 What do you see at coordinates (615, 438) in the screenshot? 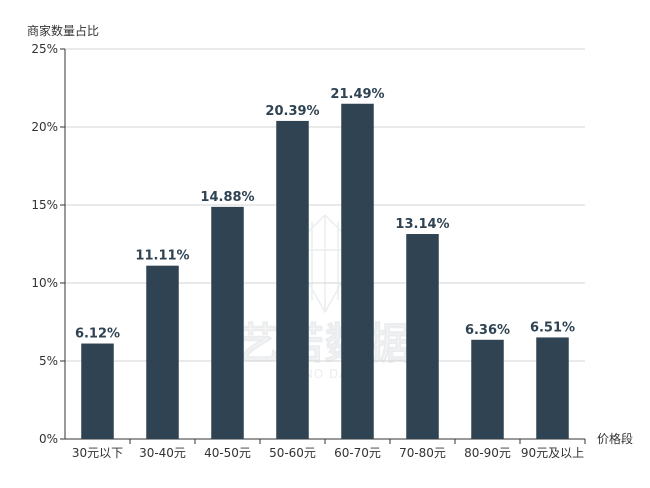
I see `x-axis-title: 价格段` at bounding box center [615, 438].